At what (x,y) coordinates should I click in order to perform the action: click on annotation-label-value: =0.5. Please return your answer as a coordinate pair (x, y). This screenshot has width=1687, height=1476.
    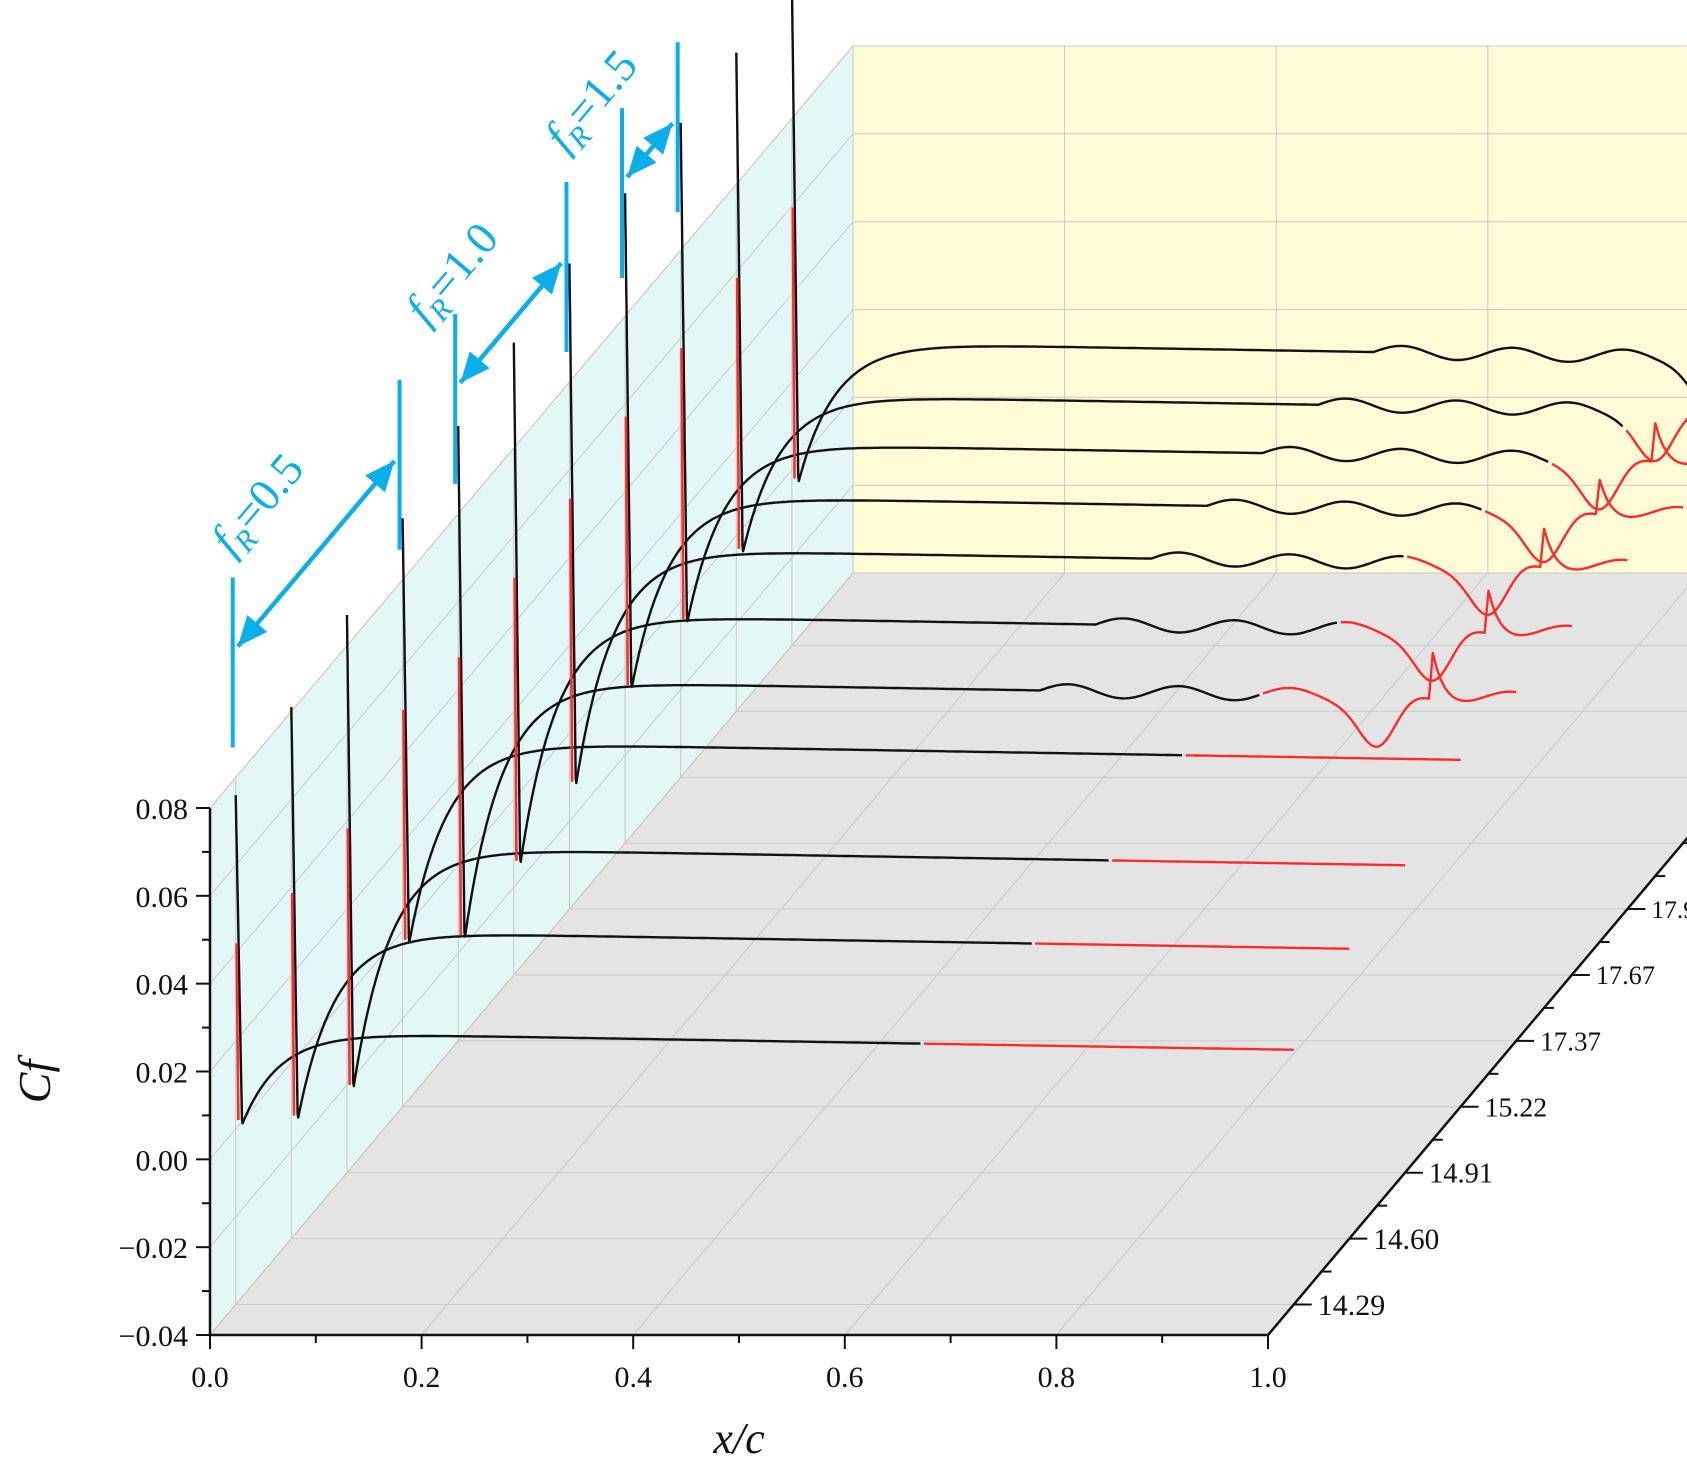
    Looking at the image, I should click on (267, 491).